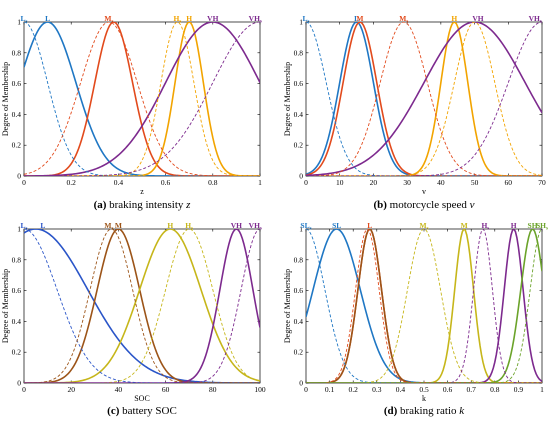 The width and height of the screenshot is (550, 426). Describe the element at coordinates (260, 389) in the screenshot. I see `x-tick-label: 100` at that location.